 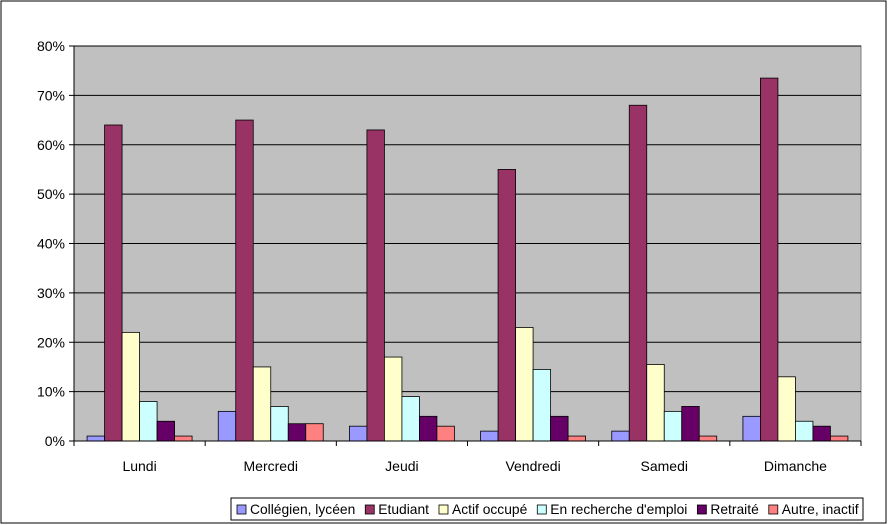 I want to click on legend-item: En recherche d'emploi, so click(x=611, y=509).